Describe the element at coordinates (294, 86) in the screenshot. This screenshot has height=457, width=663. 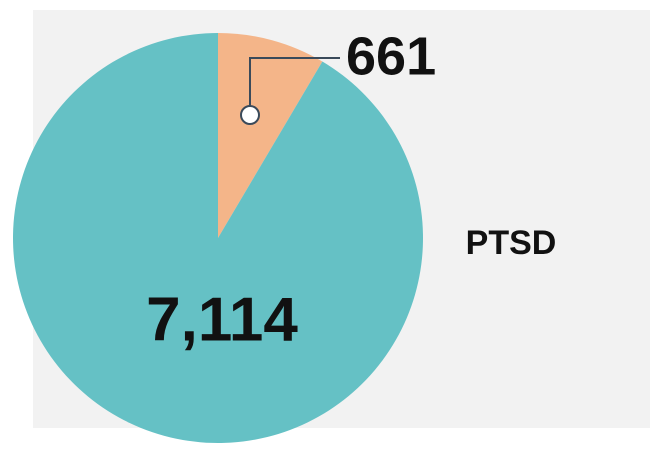
I see `leader-line` at that location.